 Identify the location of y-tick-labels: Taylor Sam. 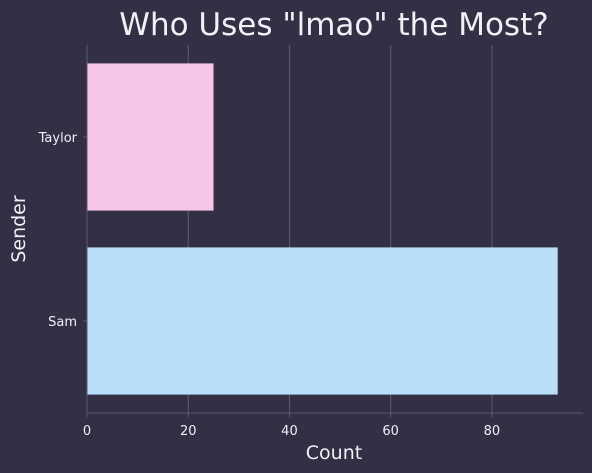
(58, 230).